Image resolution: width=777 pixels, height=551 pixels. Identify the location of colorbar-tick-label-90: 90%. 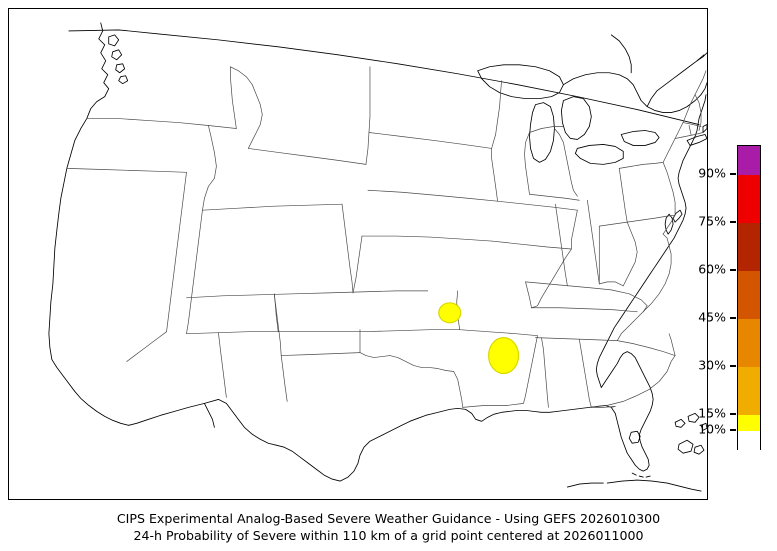
(712, 173).